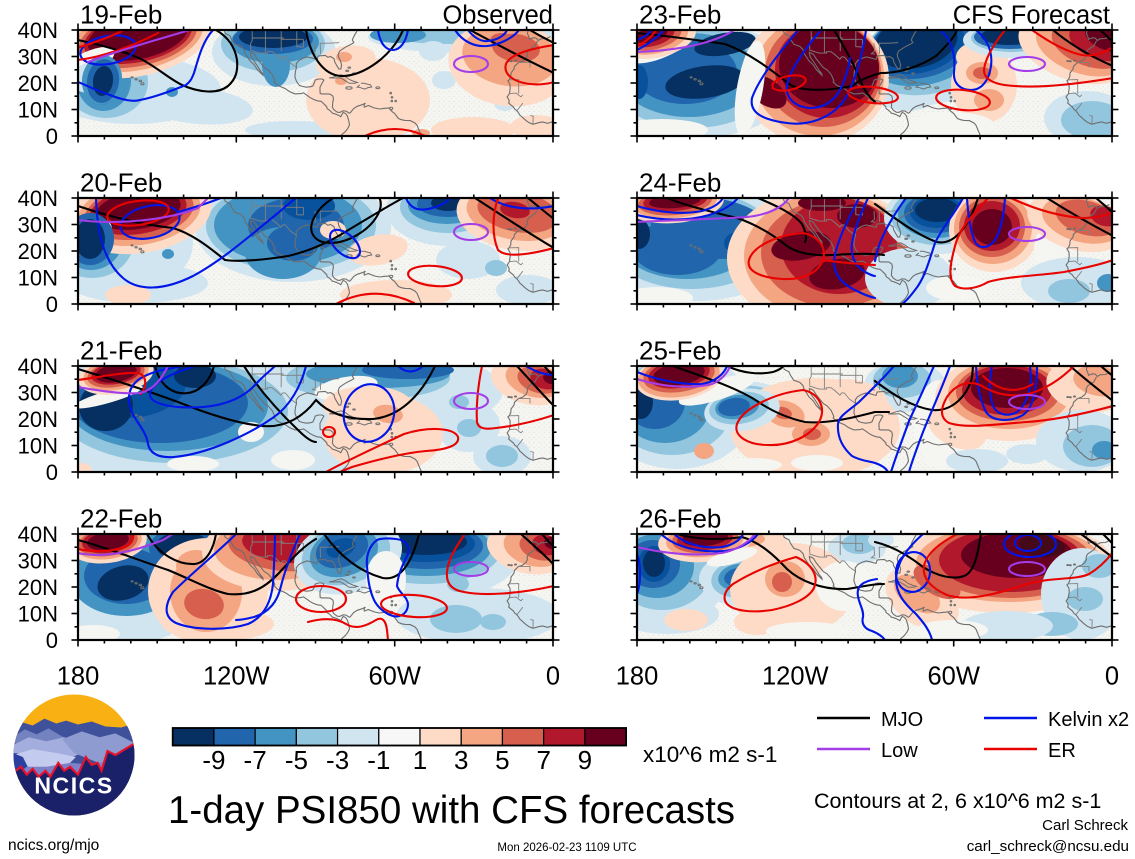 The height and width of the screenshot is (859, 1135). Describe the element at coordinates (543, 760) in the screenshot. I see `svg-text: 7` at that location.